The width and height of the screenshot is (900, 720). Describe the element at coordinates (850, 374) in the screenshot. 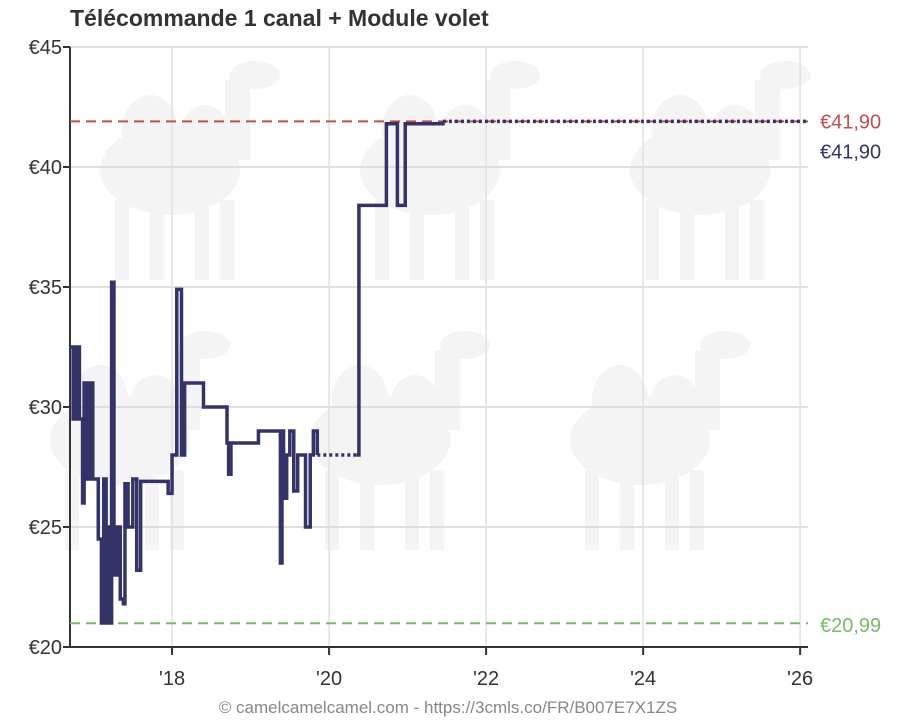

I see `price-labels: €41,90 €41,90 €20,99` at that location.